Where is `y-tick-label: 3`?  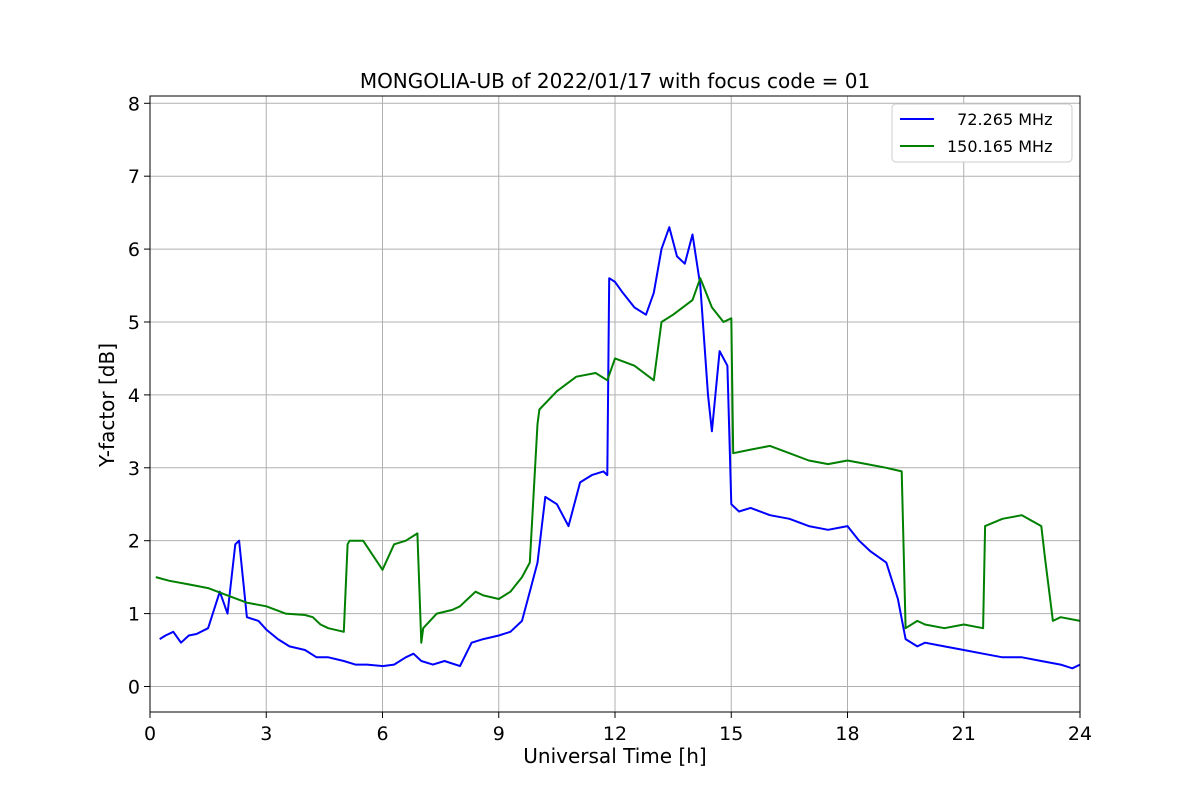 y-tick-label: 3 is located at coordinates (134, 469).